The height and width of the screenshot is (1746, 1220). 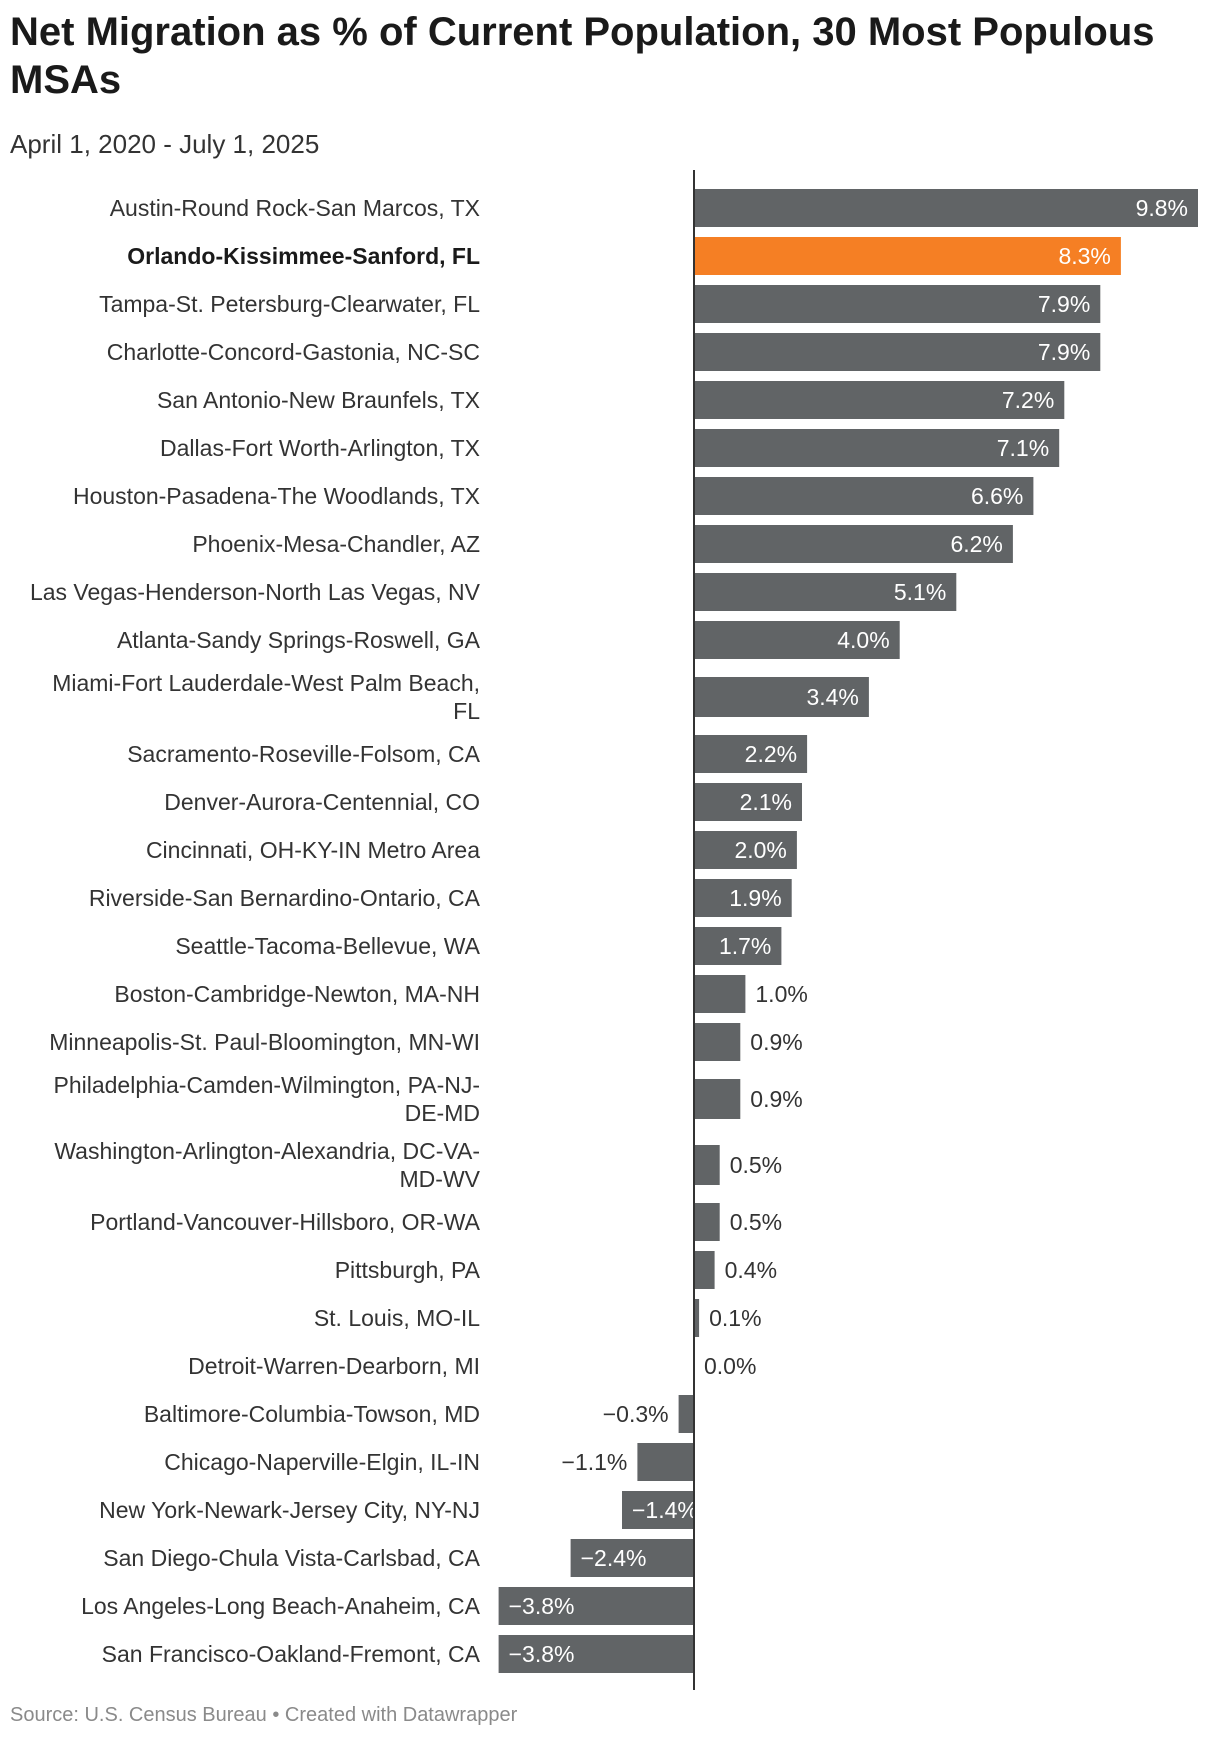 What do you see at coordinates (595, 1462) in the screenshot?
I see `value-label: −1.1%` at bounding box center [595, 1462].